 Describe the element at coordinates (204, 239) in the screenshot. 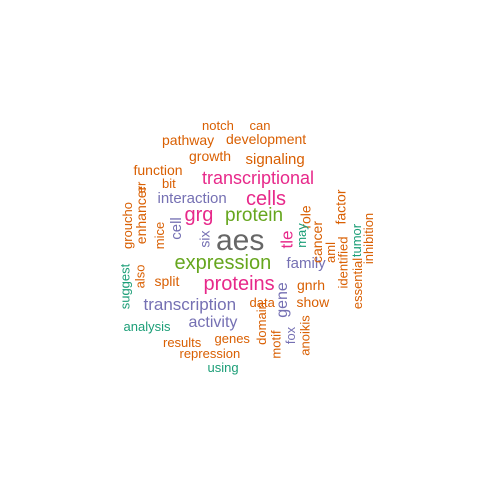

I see `word-six: six` at that location.